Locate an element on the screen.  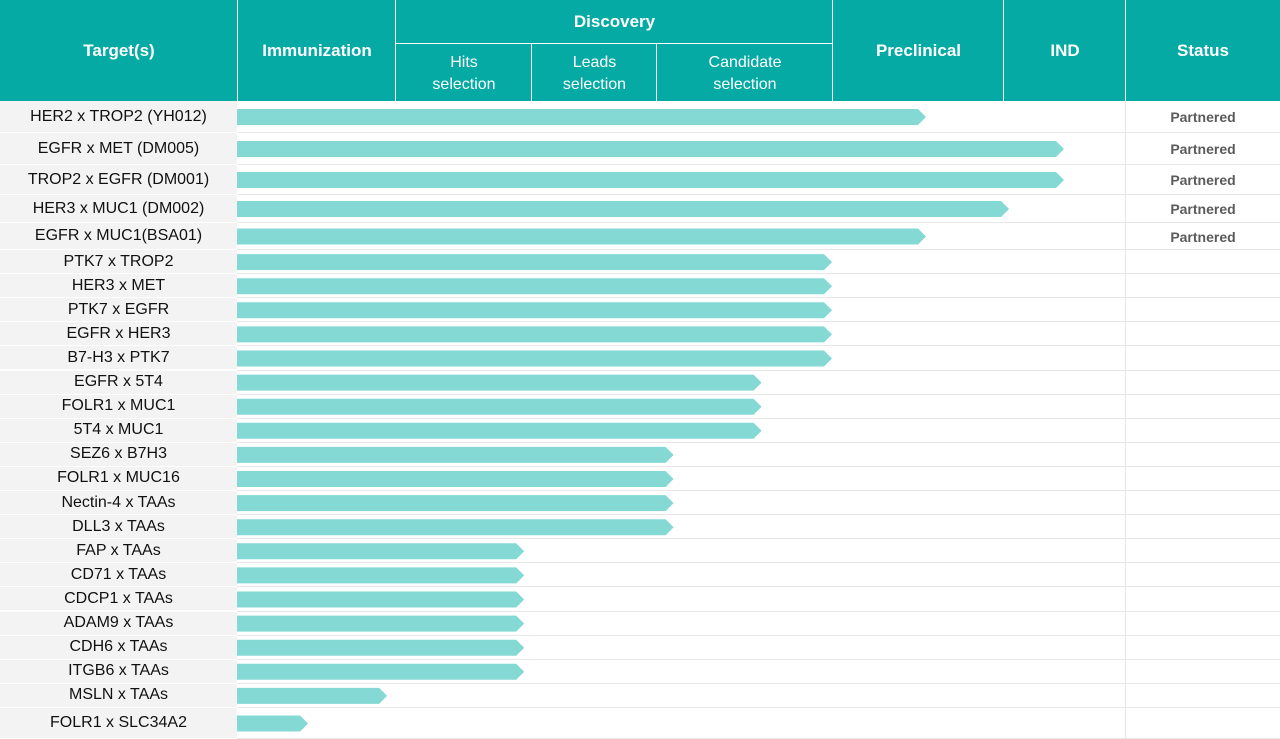
target-label: FAP x TAAs is located at coordinates (118, 551).